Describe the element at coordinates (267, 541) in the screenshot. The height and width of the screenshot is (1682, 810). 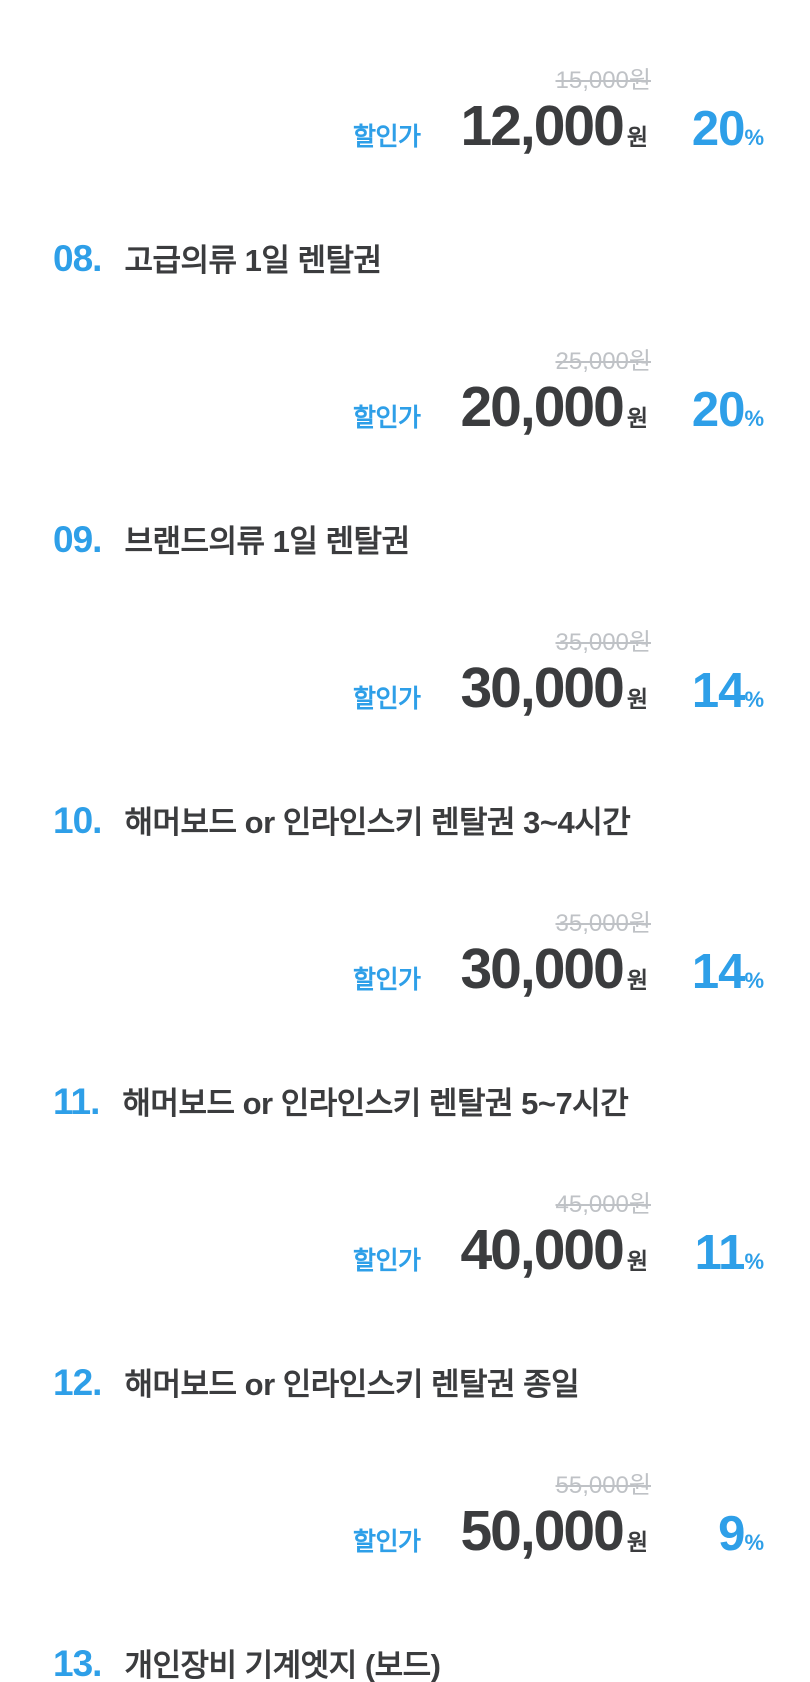
I see `item-title: 브랜드의류 1일 렌탈권` at that location.